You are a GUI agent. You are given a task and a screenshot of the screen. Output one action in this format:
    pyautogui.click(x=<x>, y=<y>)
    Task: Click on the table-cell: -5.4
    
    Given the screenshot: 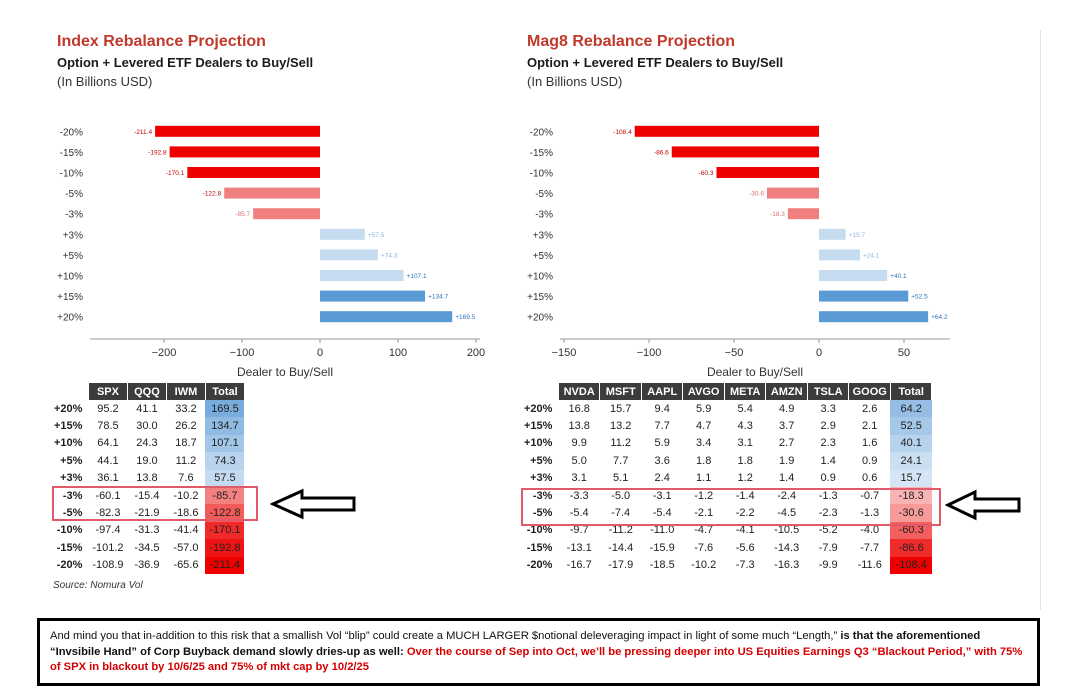 What is the action you would take?
    pyautogui.click(x=579, y=513)
    